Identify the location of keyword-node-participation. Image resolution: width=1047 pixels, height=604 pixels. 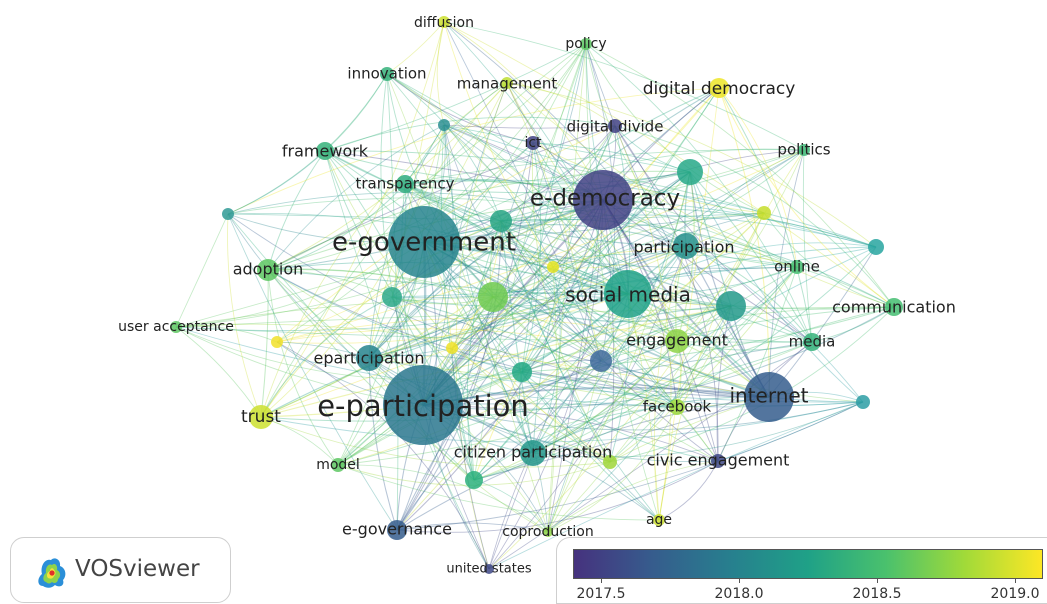
(686, 246).